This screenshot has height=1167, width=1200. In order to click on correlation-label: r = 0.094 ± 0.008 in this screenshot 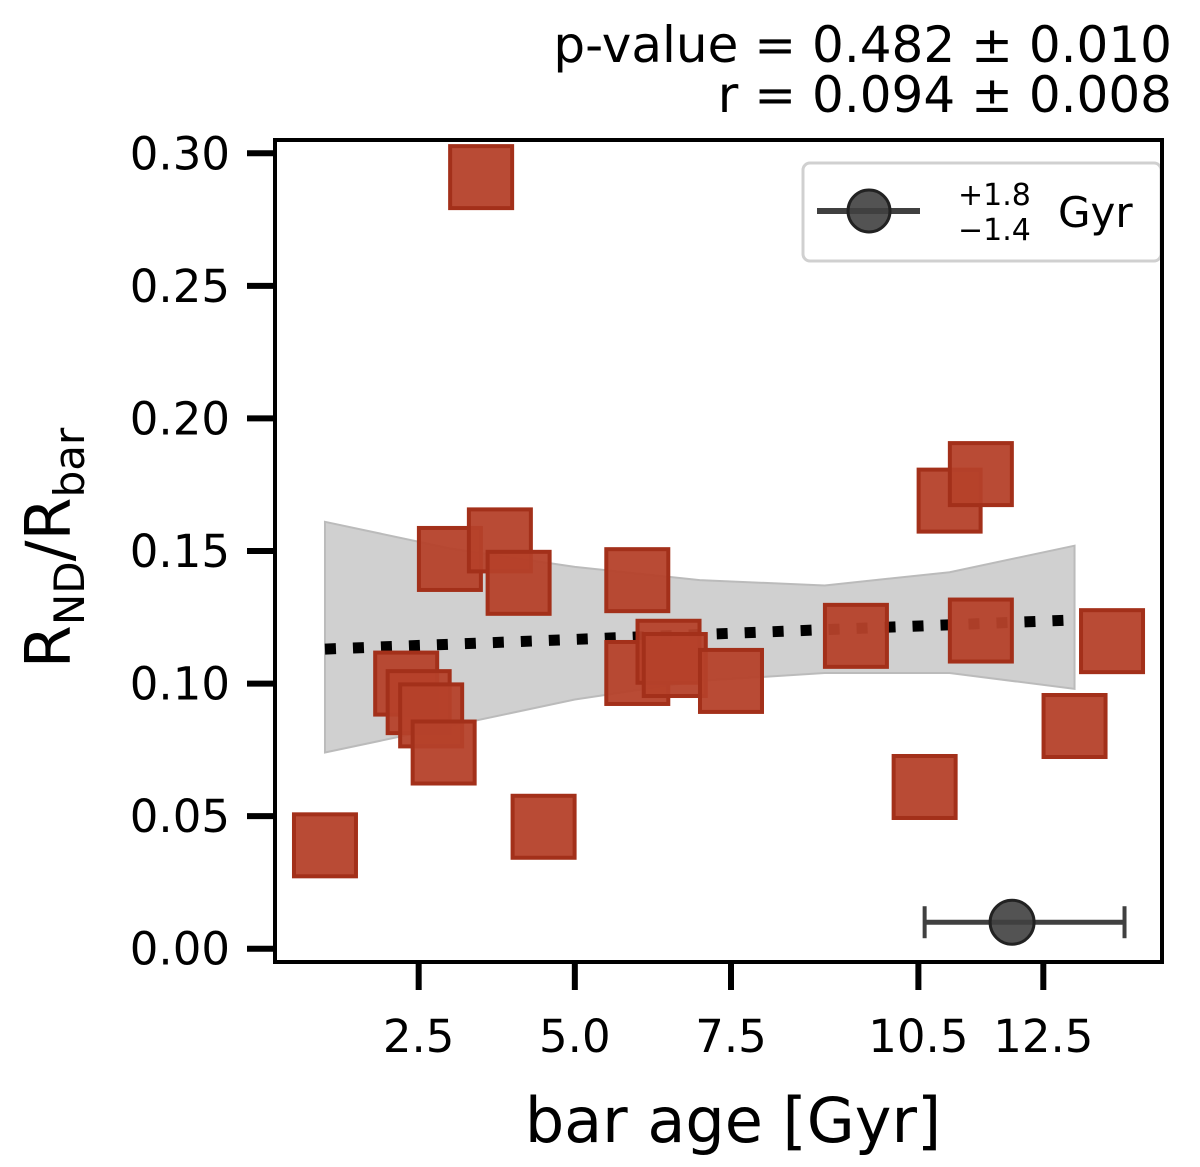, I will do `click(944, 95)`.